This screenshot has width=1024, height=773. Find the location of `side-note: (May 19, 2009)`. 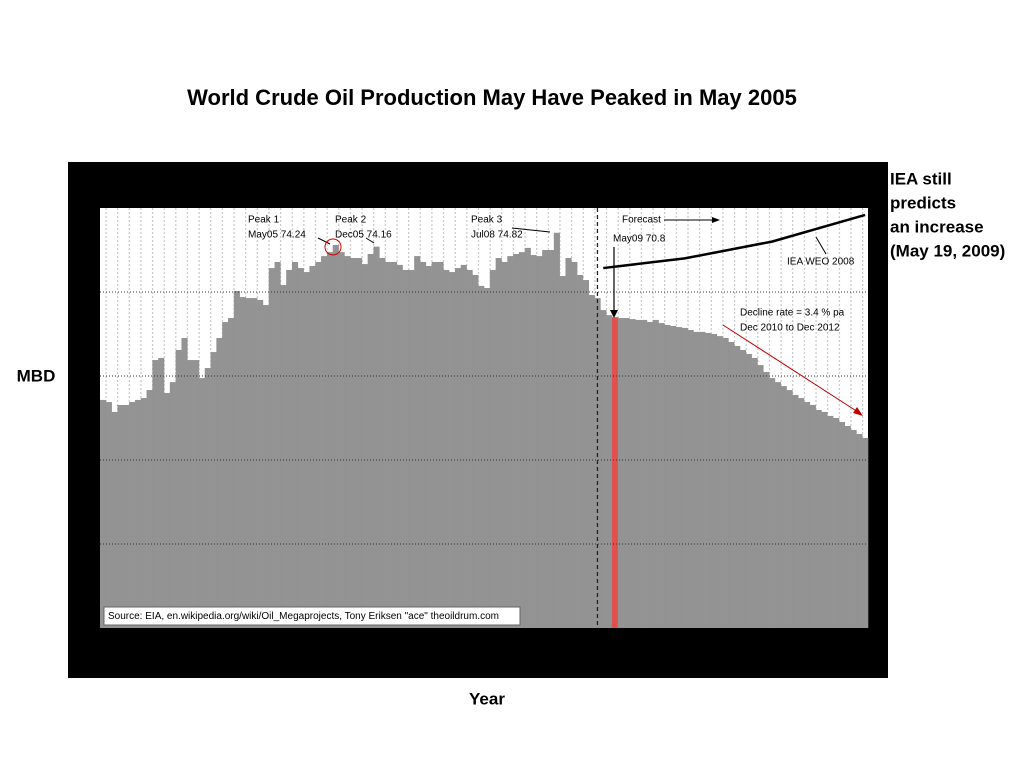

side-note: (May 19, 2009) is located at coordinates (947, 250).